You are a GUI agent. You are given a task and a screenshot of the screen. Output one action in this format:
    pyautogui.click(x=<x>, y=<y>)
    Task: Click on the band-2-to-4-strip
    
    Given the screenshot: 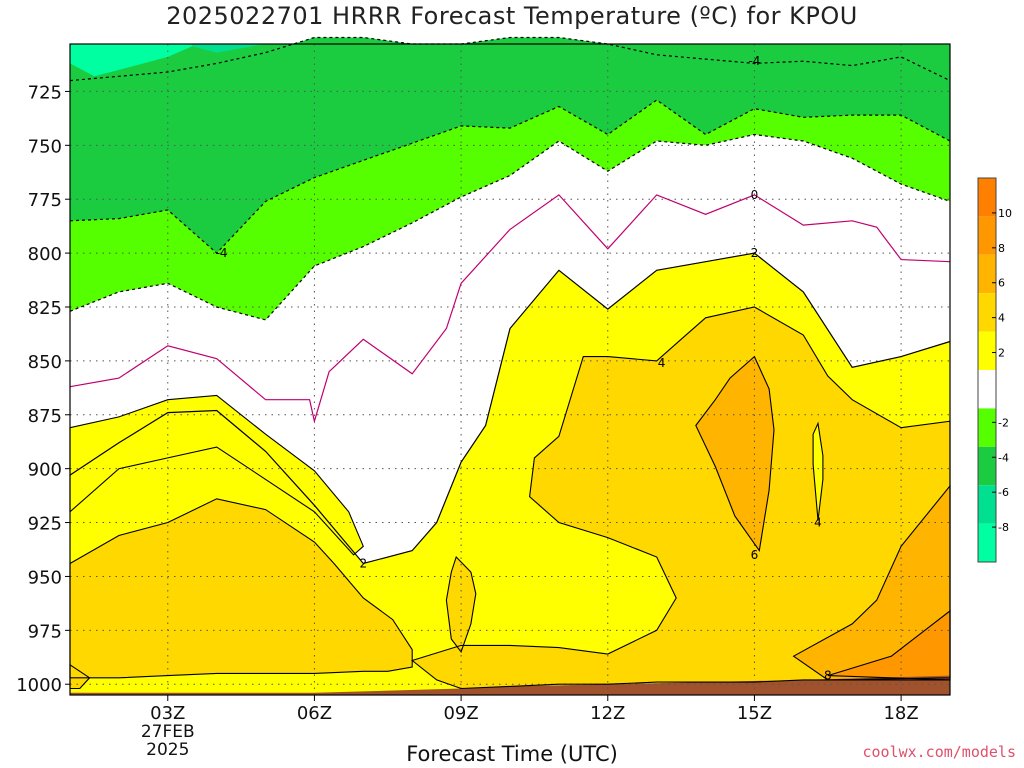 What is the action you would take?
    pyautogui.click(x=217, y=475)
    